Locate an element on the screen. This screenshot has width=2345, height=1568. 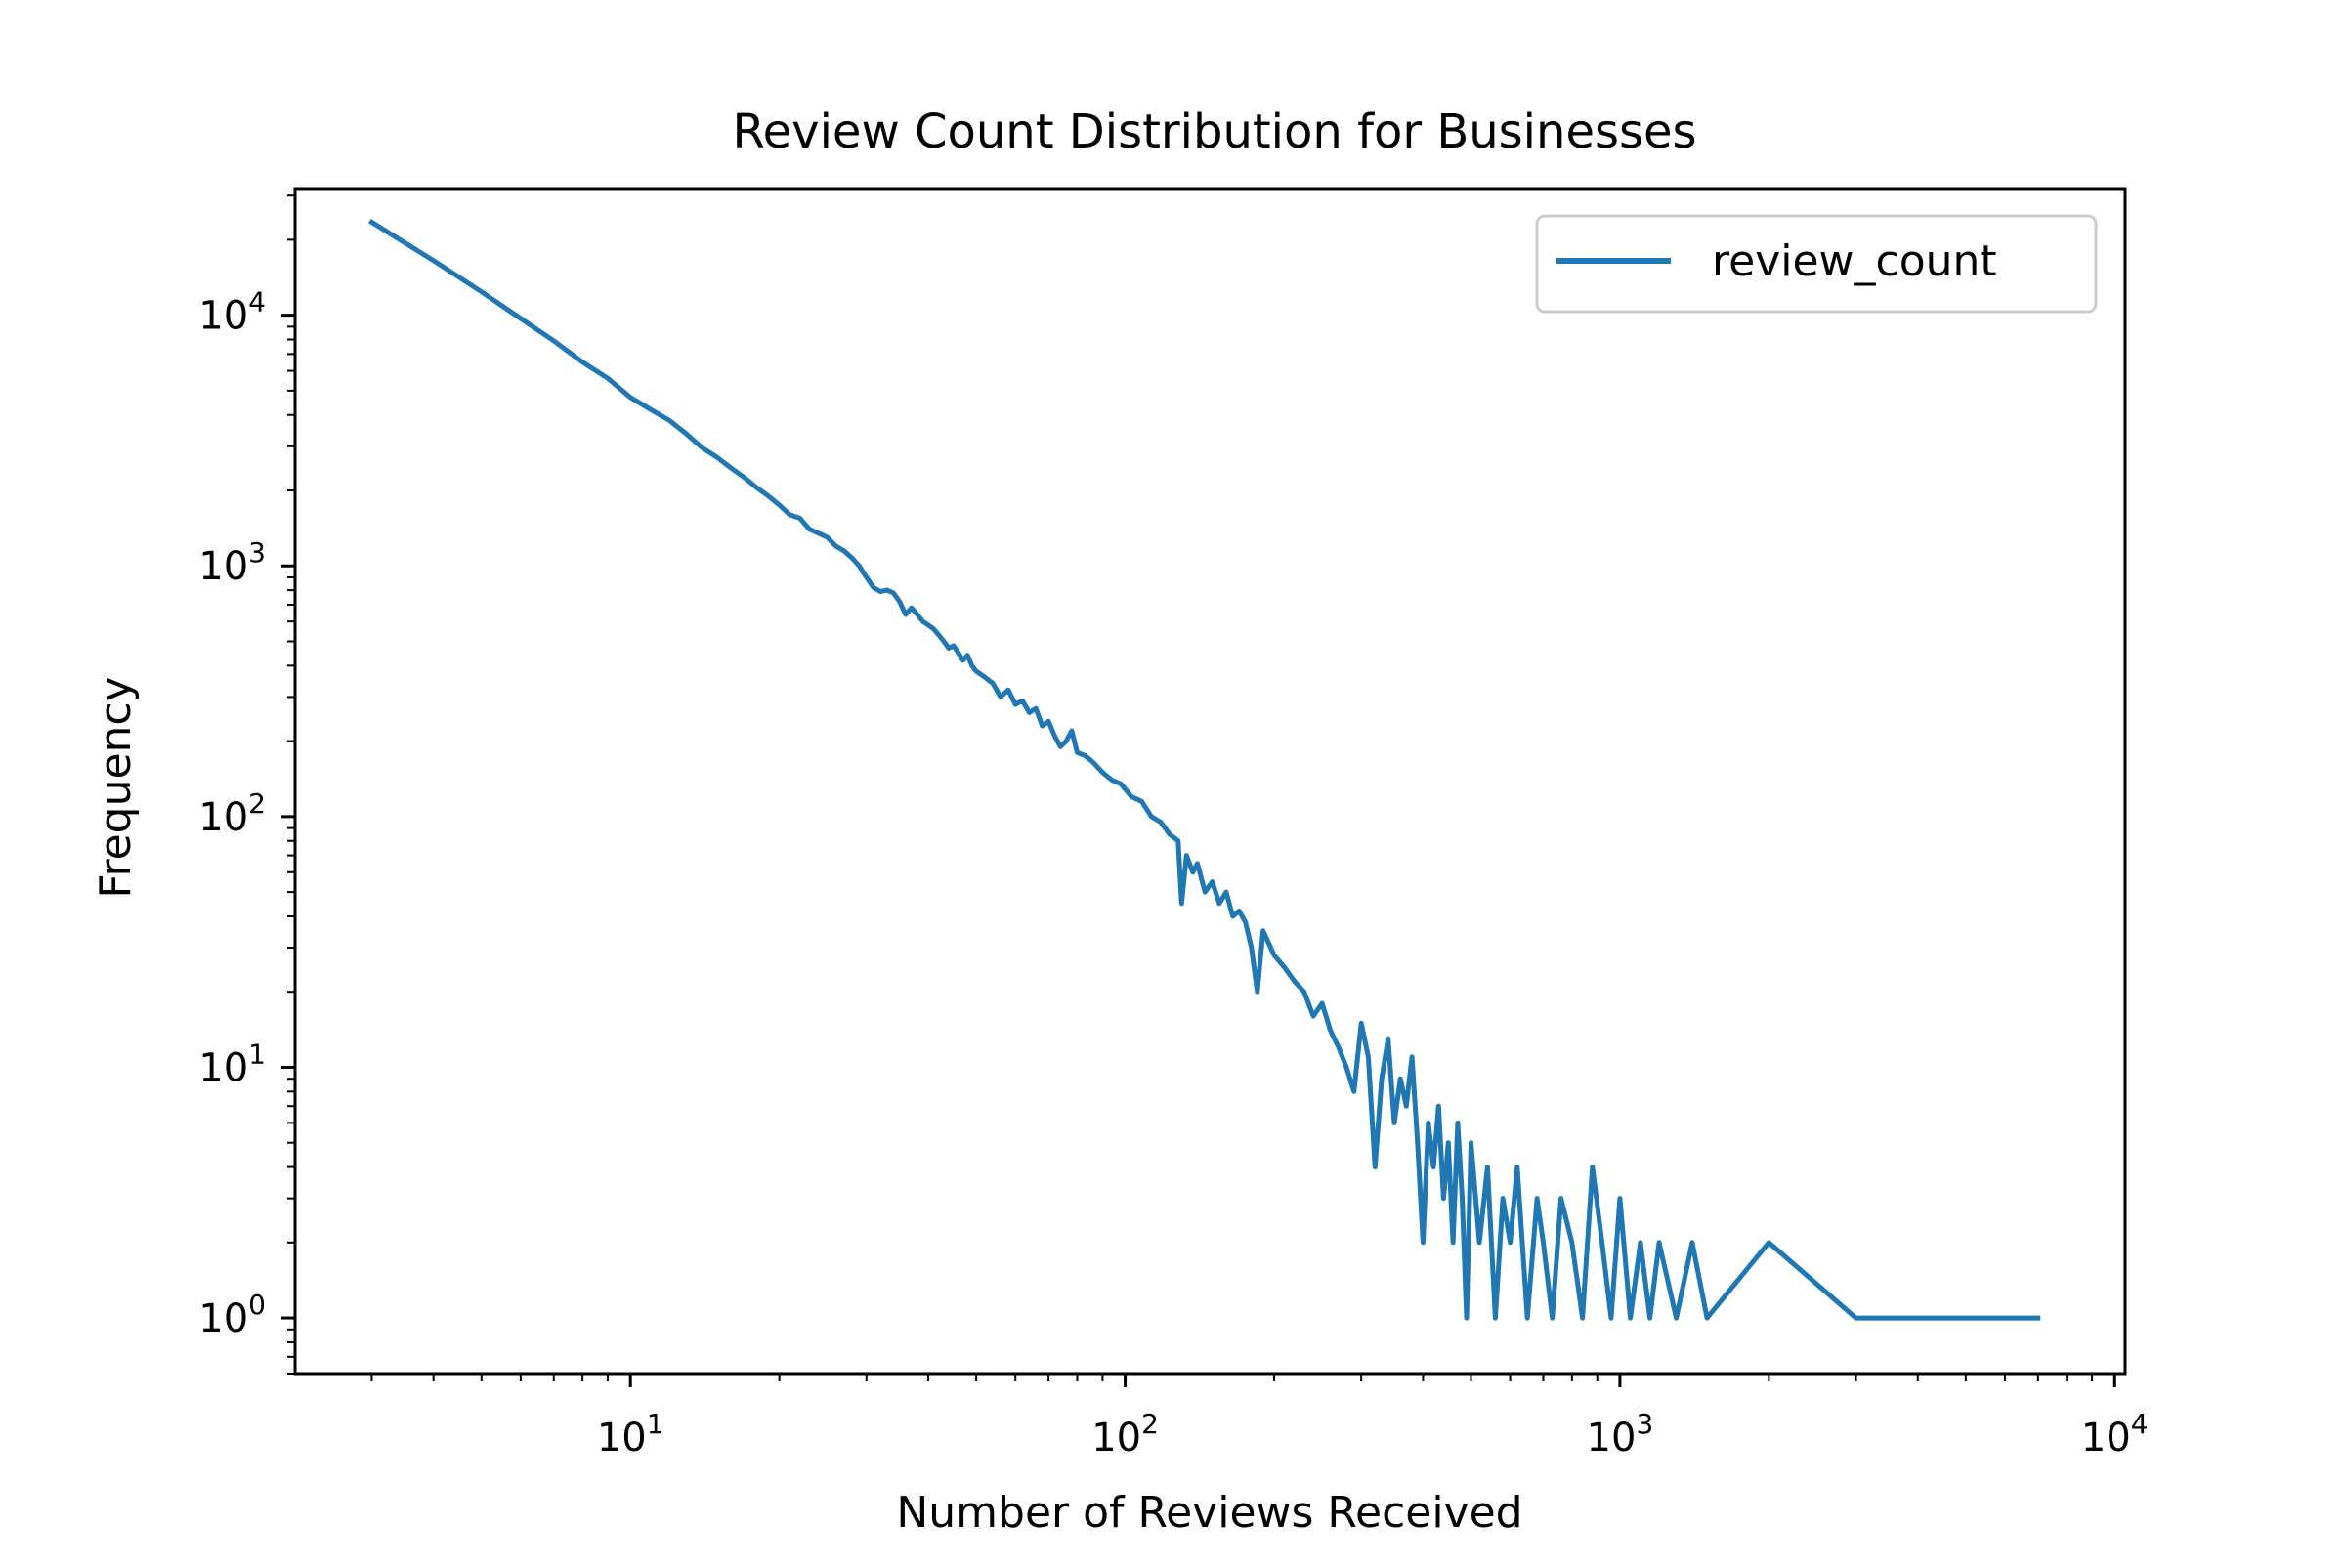
y-tick-label: 10³ is located at coordinates (232, 562).